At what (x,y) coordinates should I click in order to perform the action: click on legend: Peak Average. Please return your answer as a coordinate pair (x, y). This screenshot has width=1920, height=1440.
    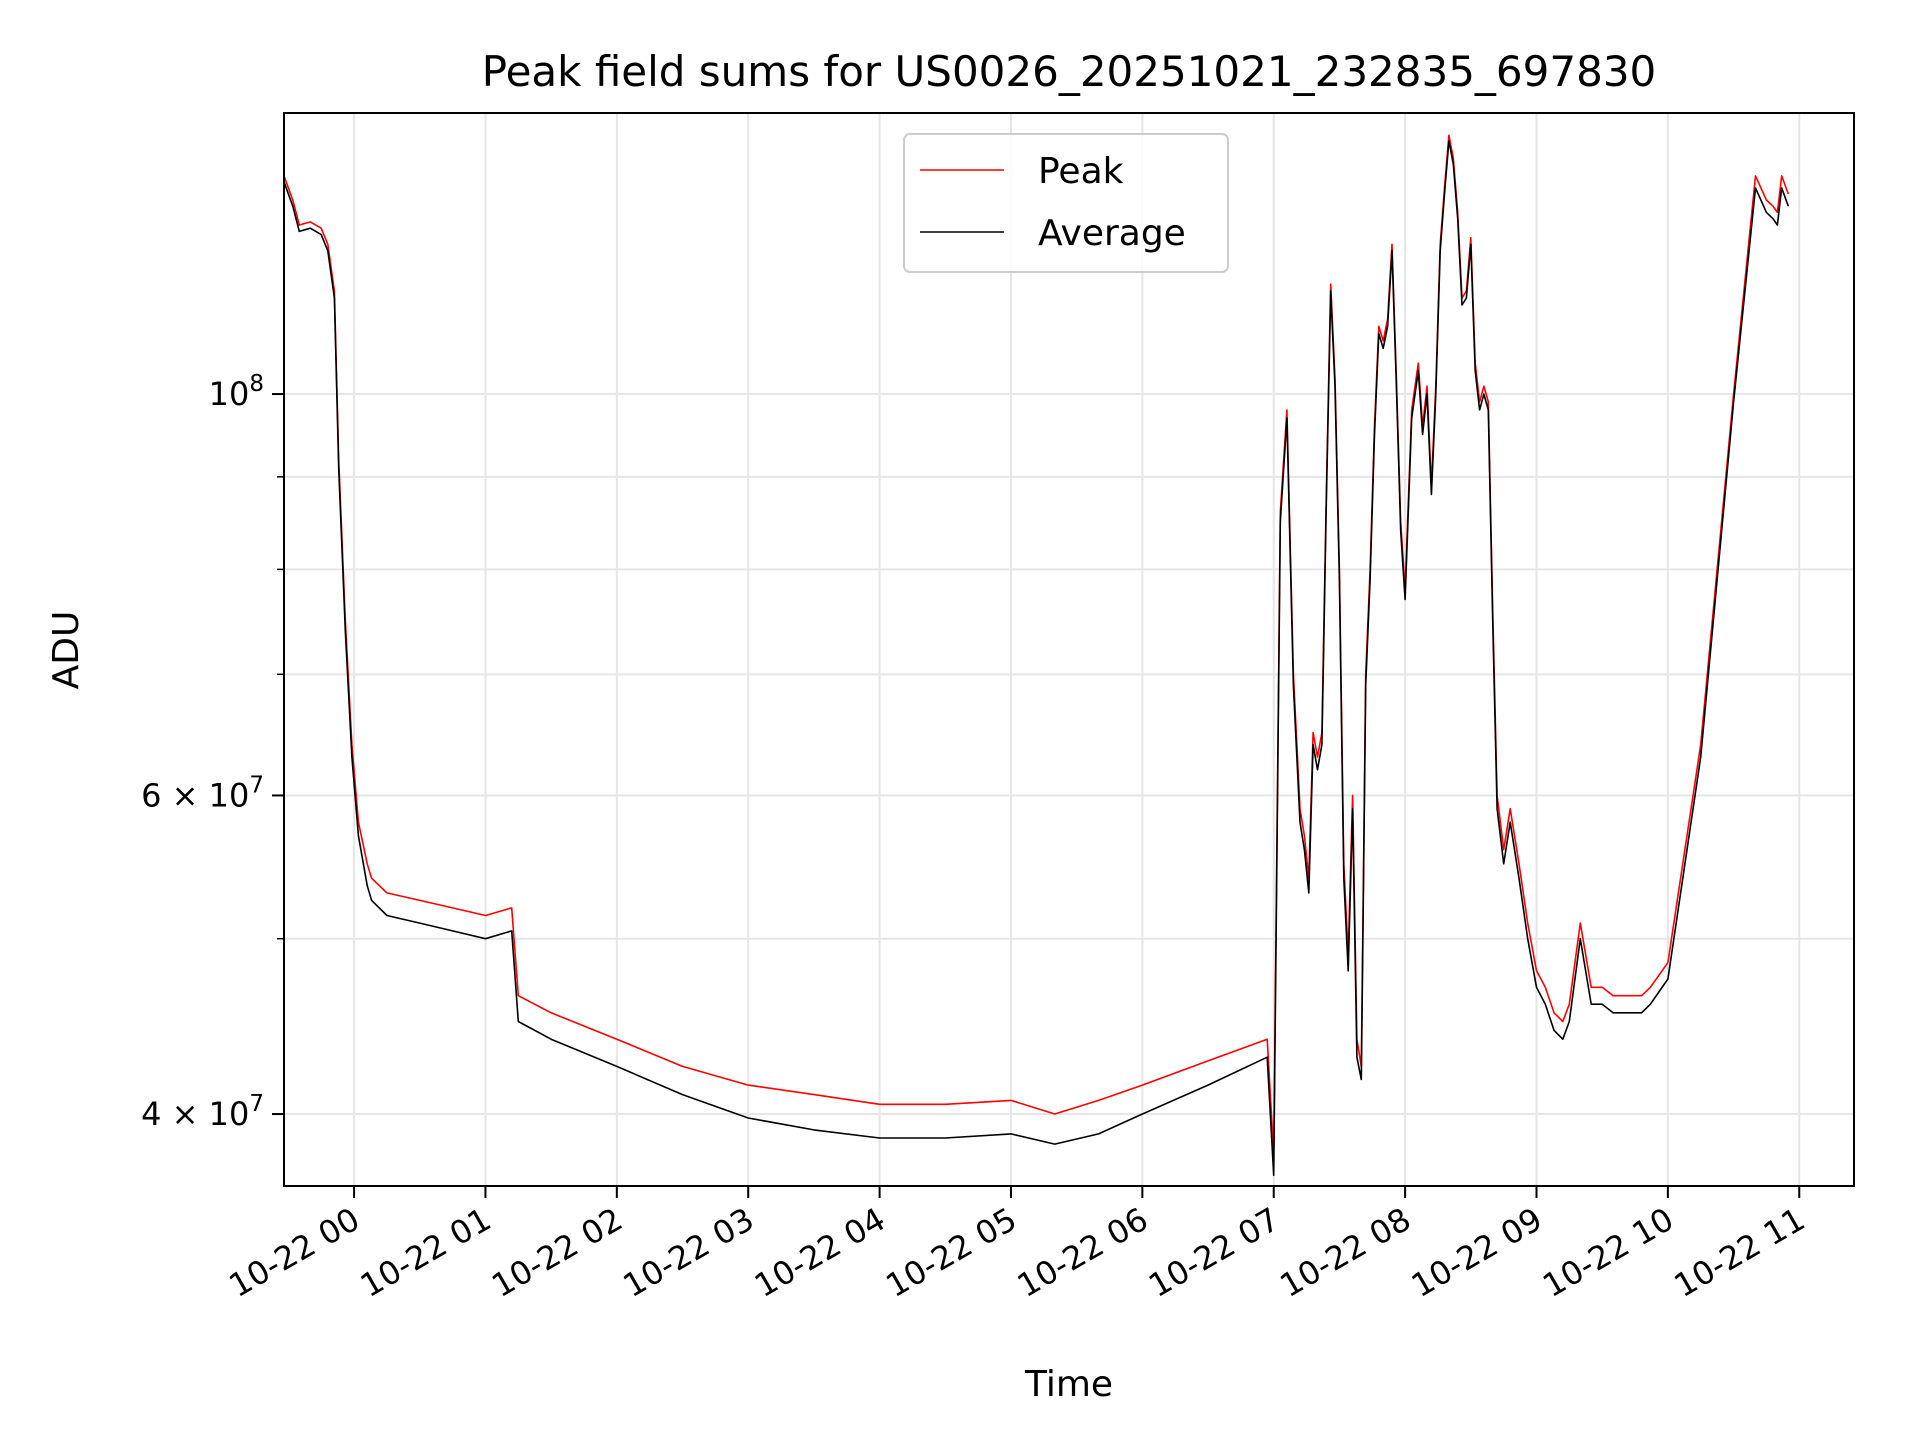
    Looking at the image, I should click on (1066, 203).